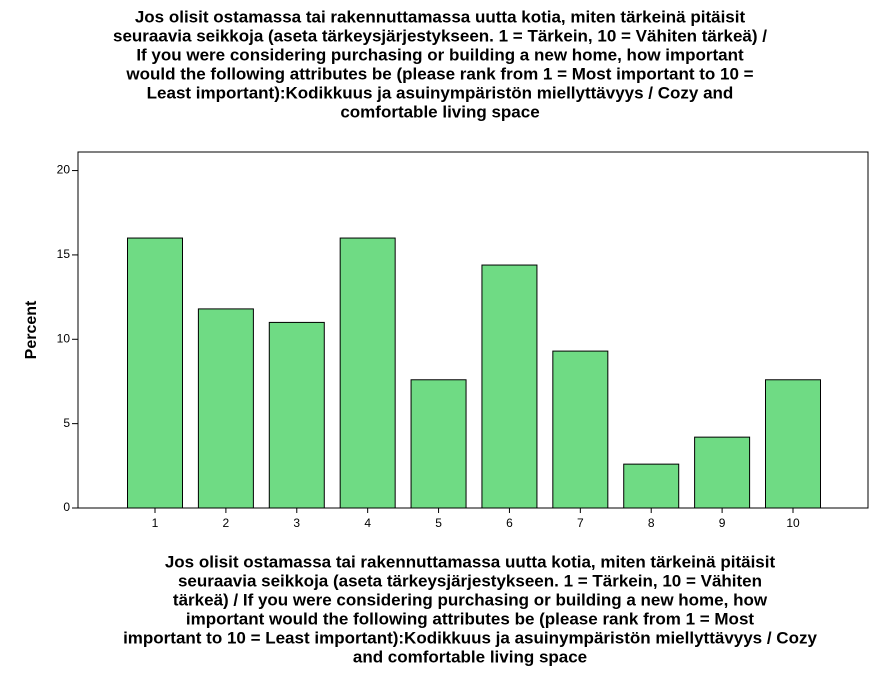 The height and width of the screenshot is (680, 885). I want to click on y-axis-title: Percent, so click(31, 329).